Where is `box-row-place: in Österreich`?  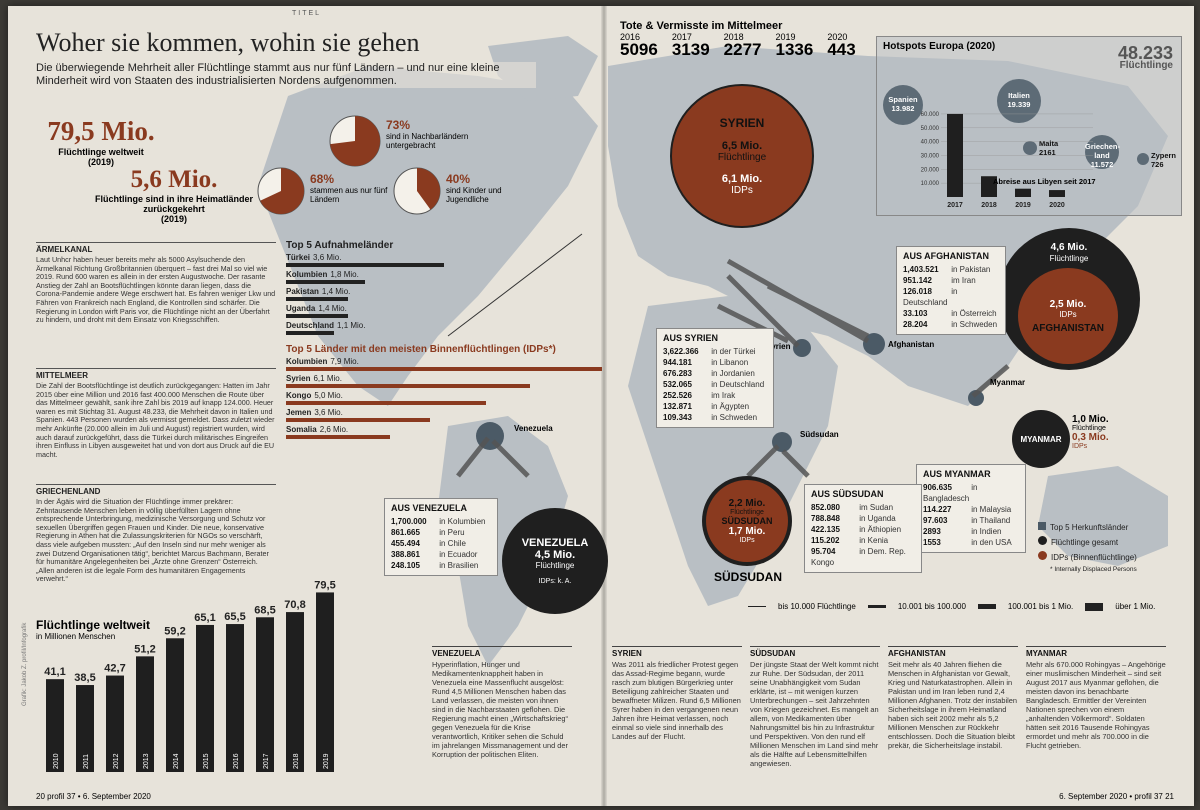 box-row-place: in Österreich is located at coordinates (973, 313).